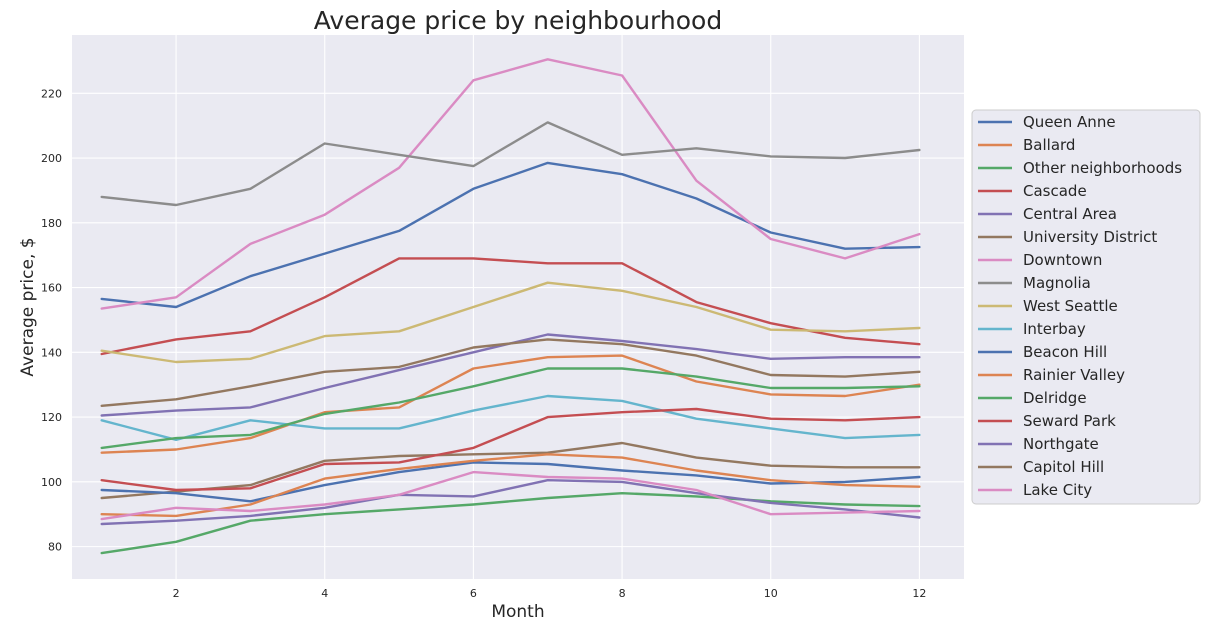  What do you see at coordinates (1055, 398) in the screenshot?
I see `legend-label-delridge: Delridge` at bounding box center [1055, 398].